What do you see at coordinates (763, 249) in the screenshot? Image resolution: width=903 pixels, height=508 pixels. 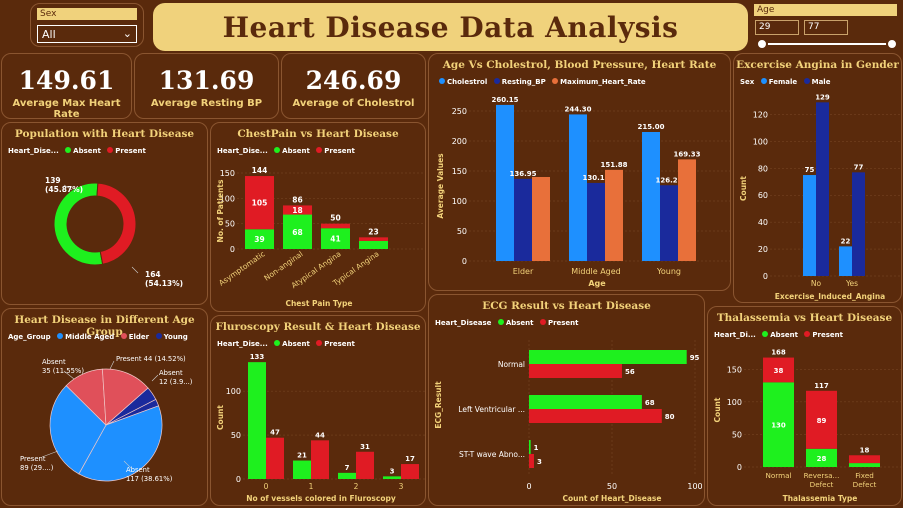 I see `y-tick-label: 20` at bounding box center [763, 249].